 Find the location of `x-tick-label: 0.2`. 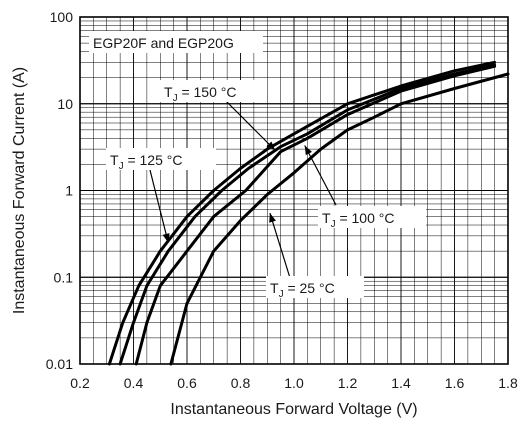

x-tick-label: 0.2 is located at coordinates (80, 383).